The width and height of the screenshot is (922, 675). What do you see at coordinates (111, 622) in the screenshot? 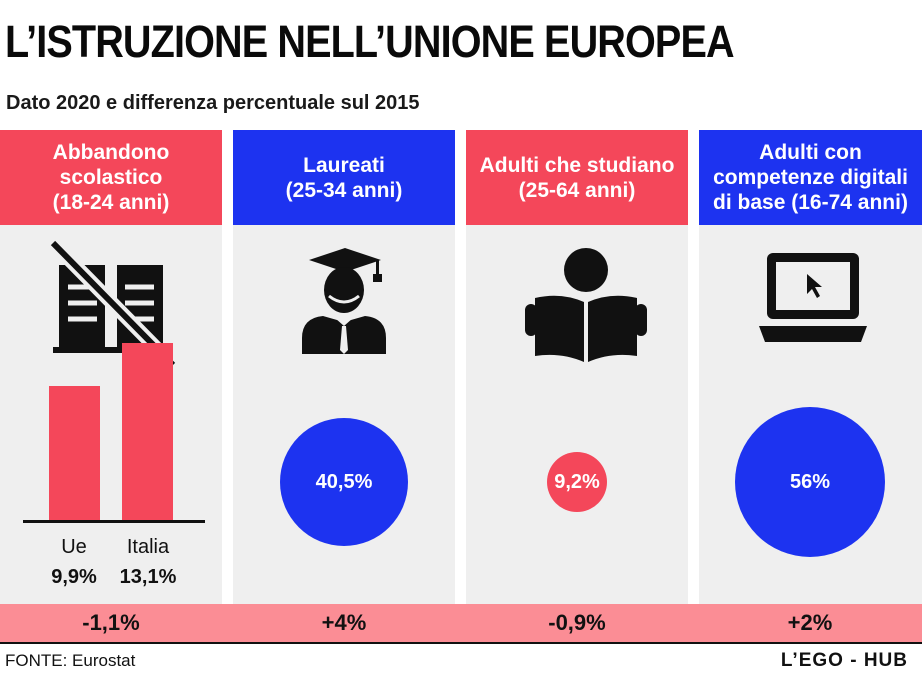
I see `difference-value: -1,1%` at bounding box center [111, 622].